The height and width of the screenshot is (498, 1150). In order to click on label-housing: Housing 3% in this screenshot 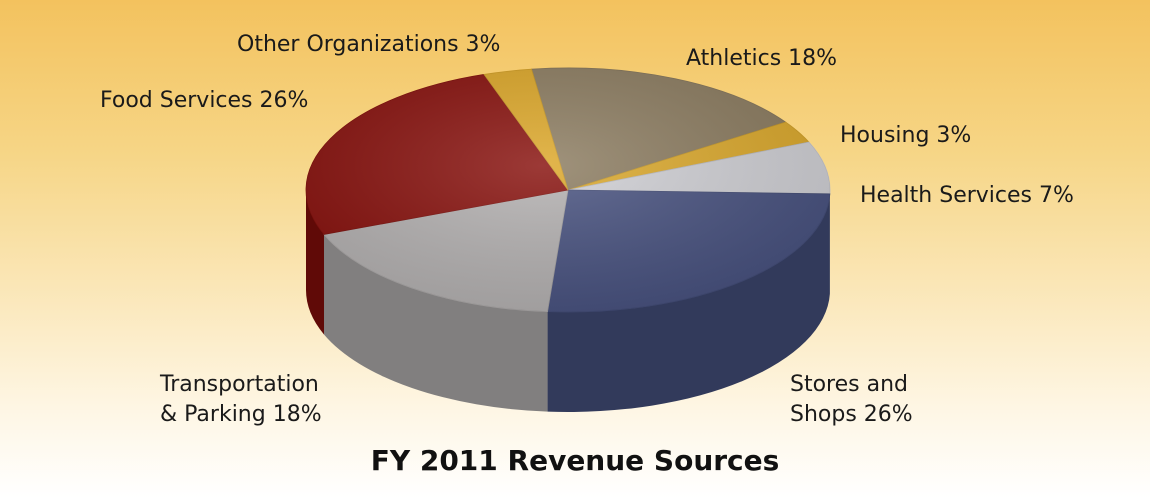, I will do `click(906, 135)`.